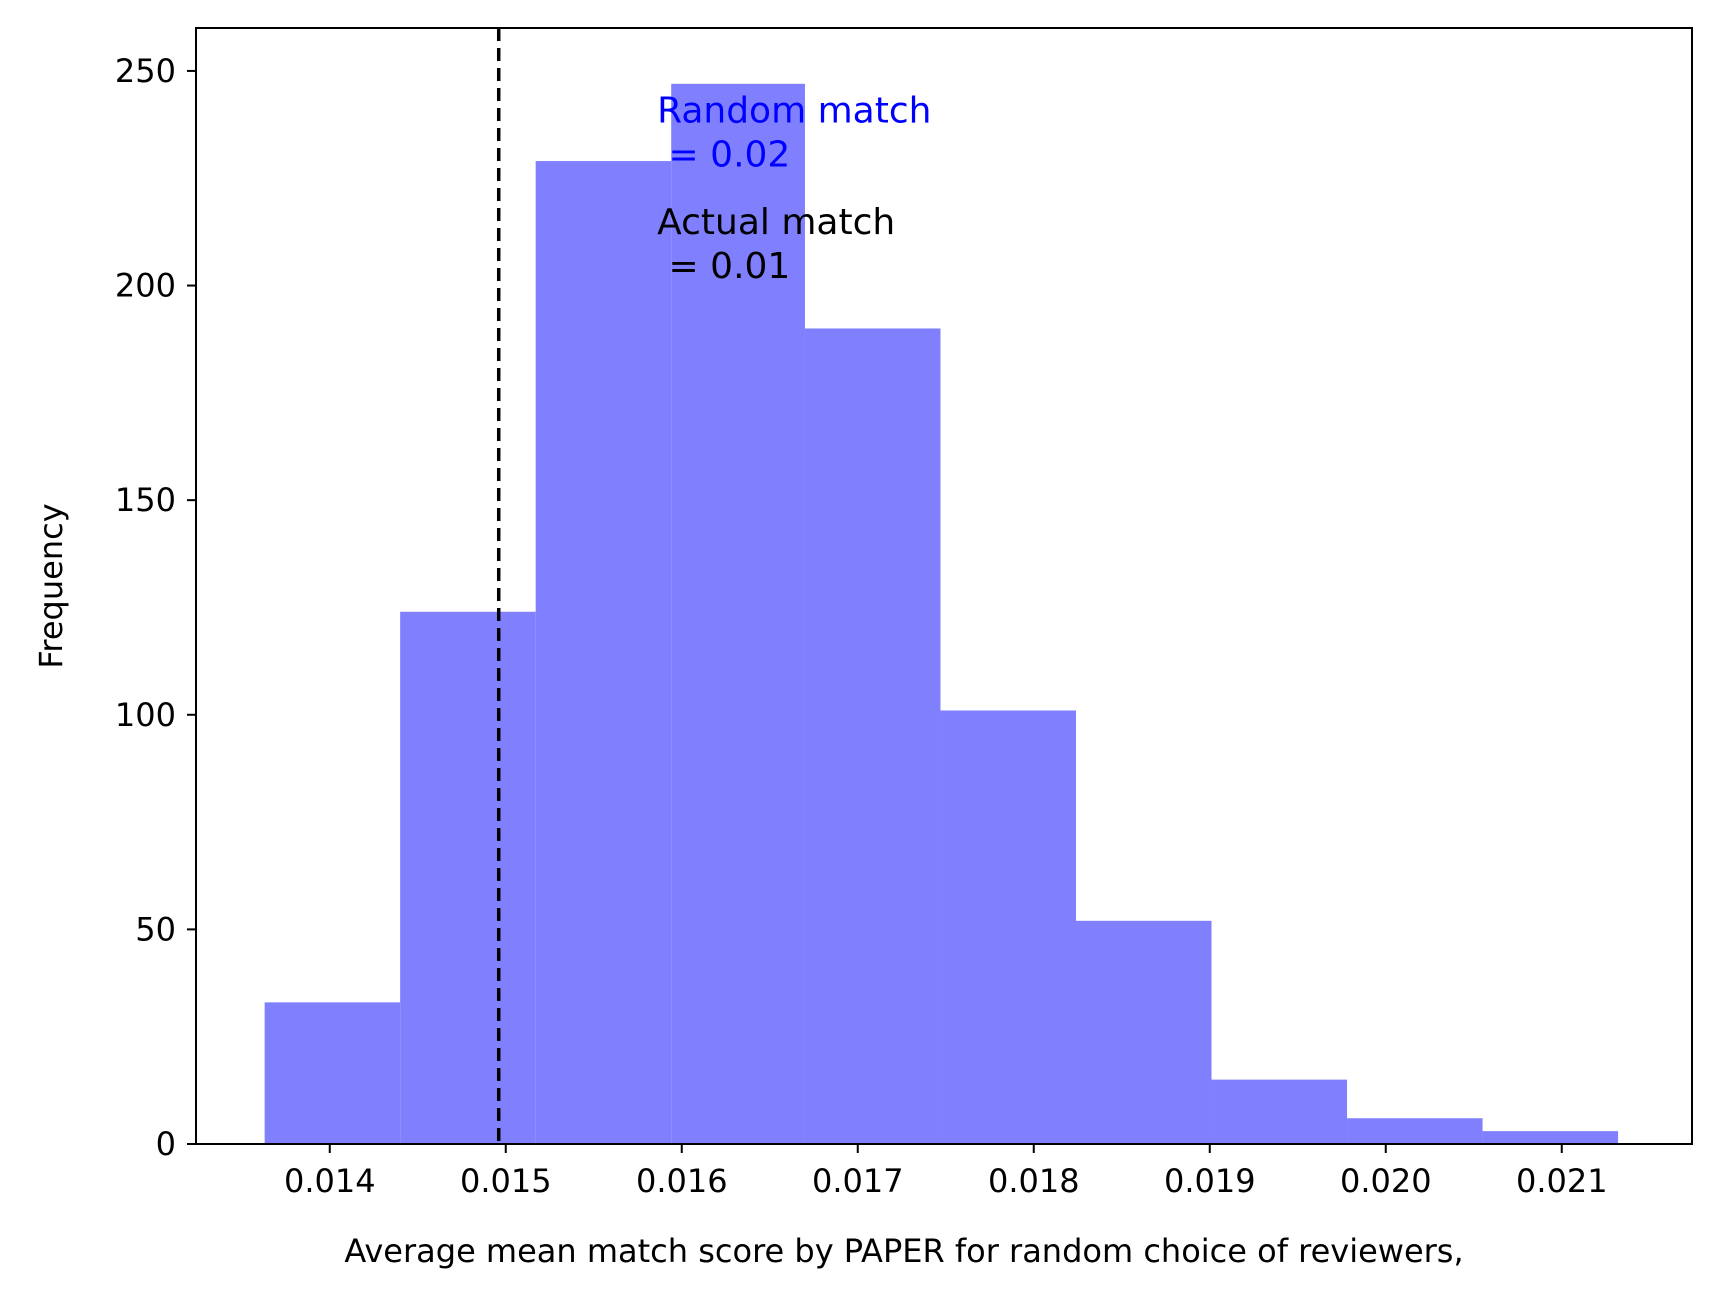  I want to click on y-axis-label: Frequency, so click(51, 585).